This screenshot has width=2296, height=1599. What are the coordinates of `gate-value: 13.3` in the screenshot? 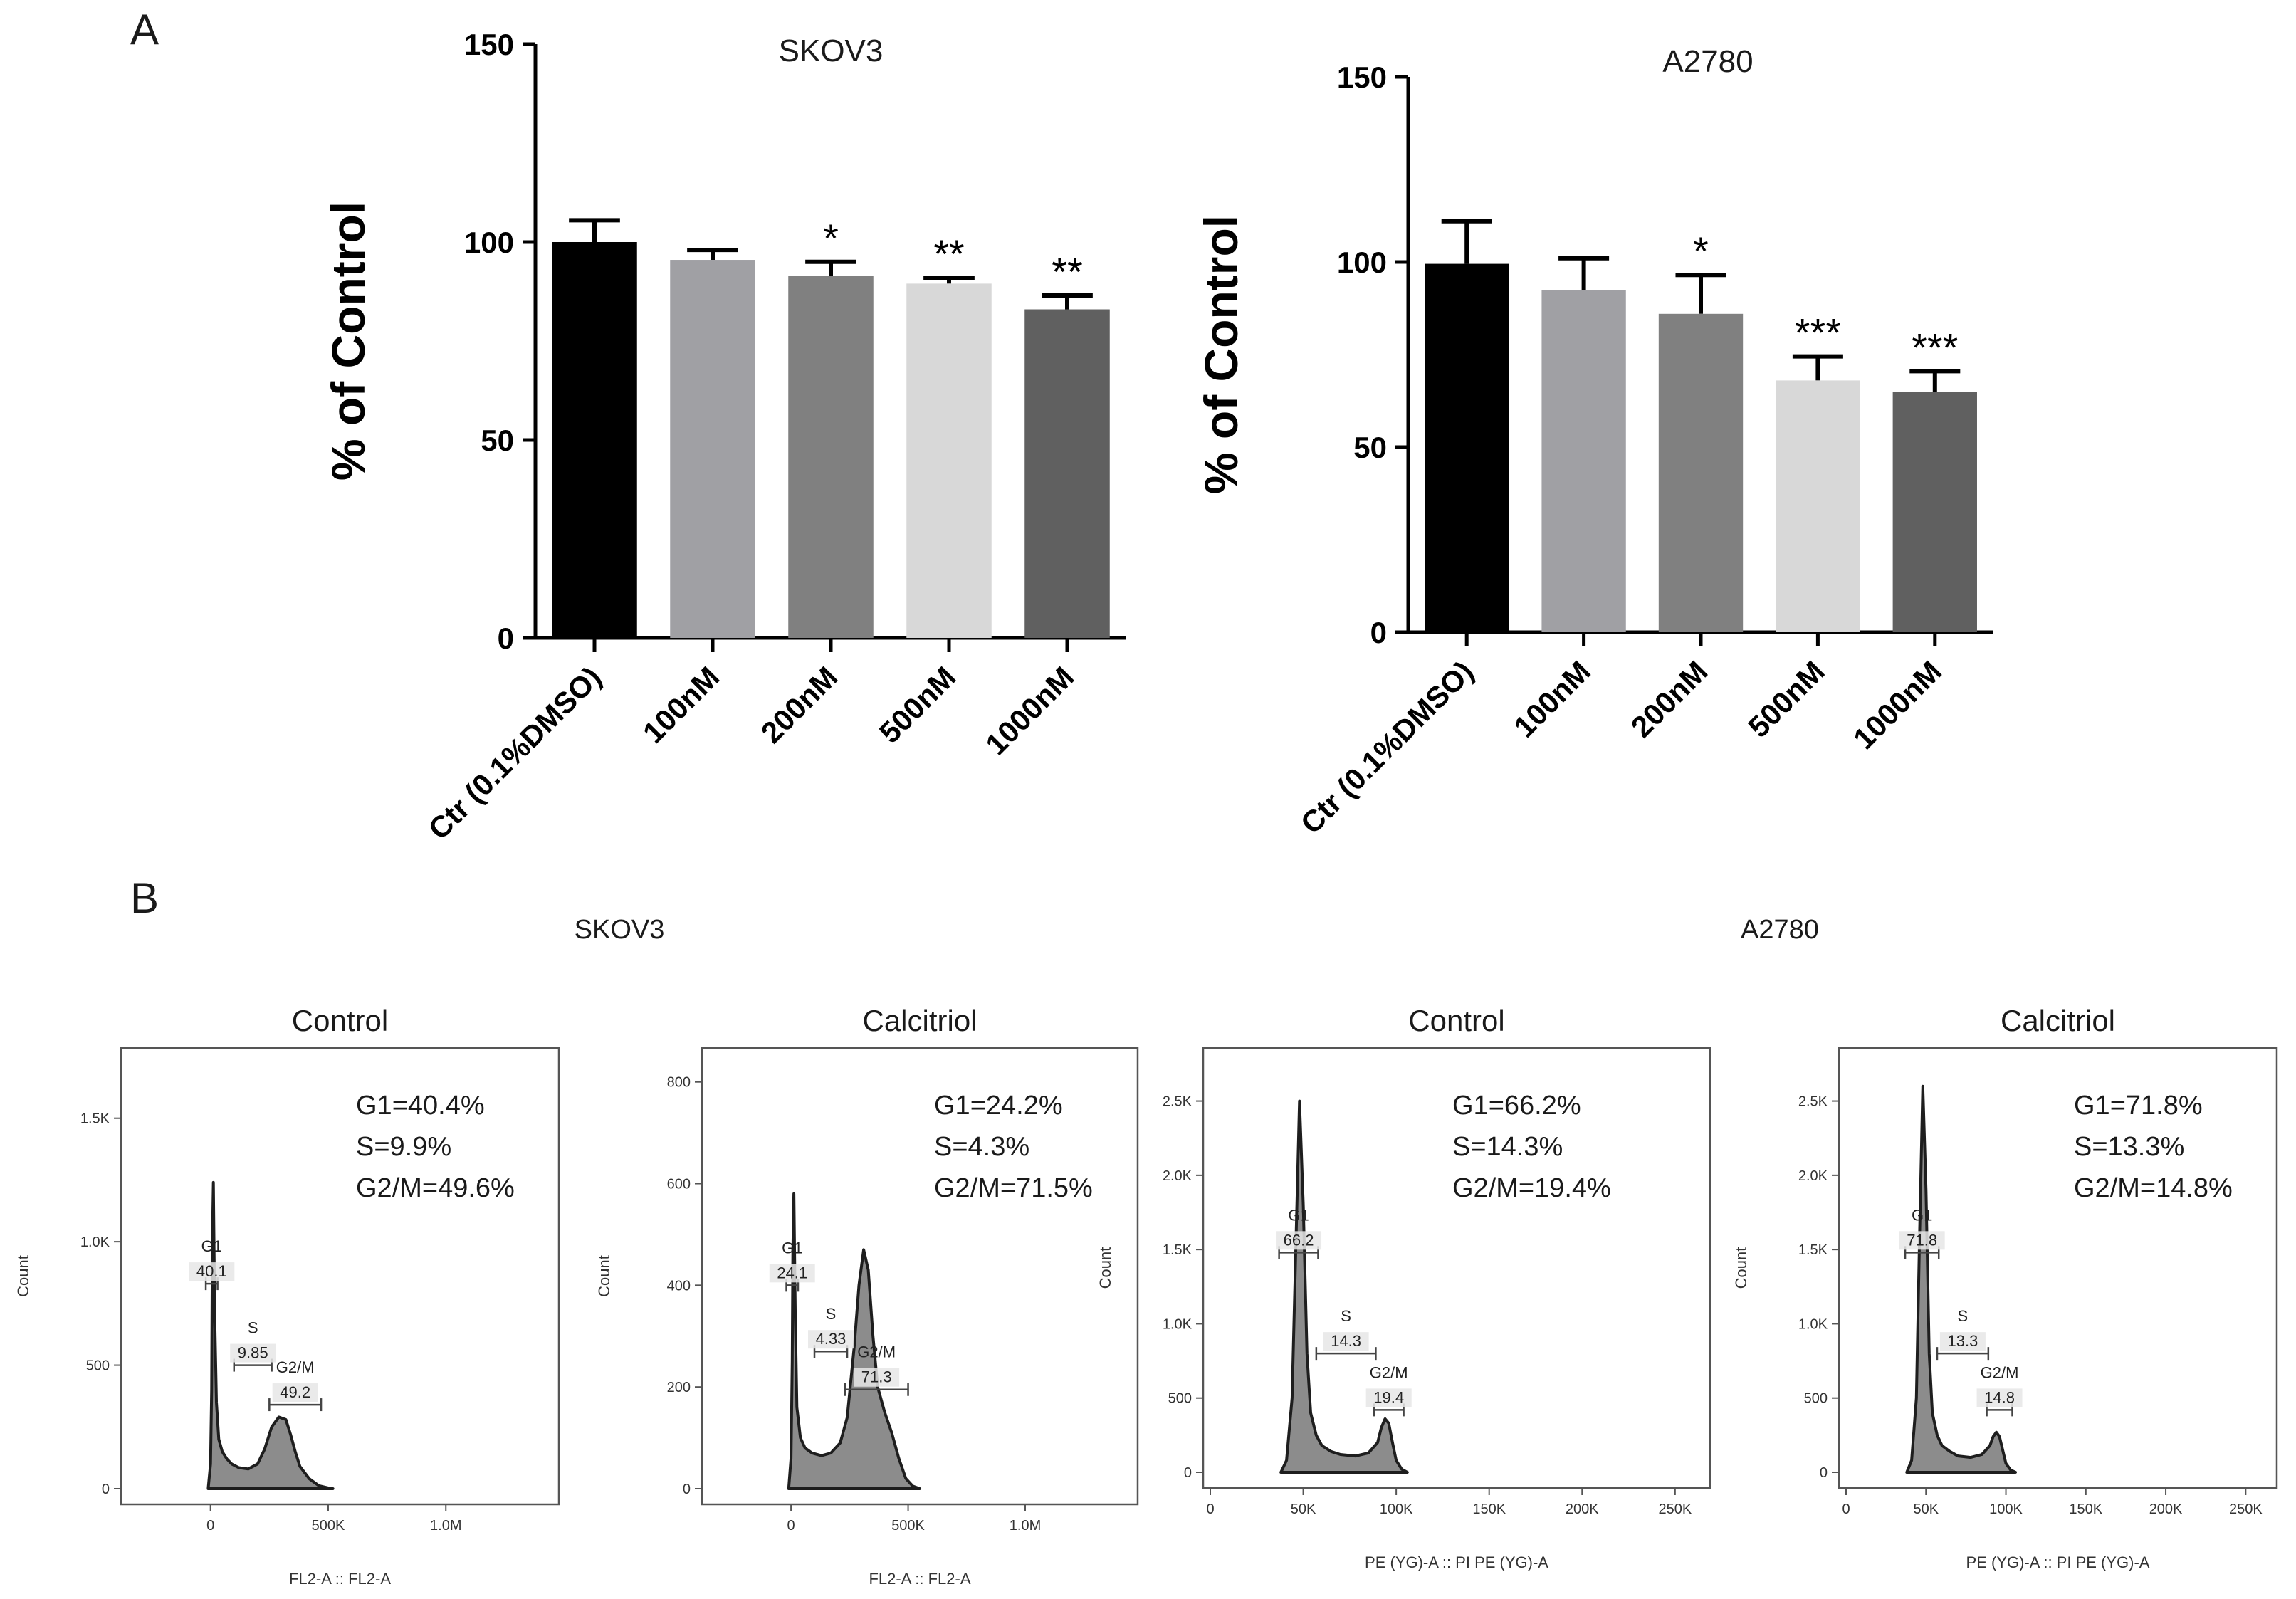 It's located at (1963, 1341).